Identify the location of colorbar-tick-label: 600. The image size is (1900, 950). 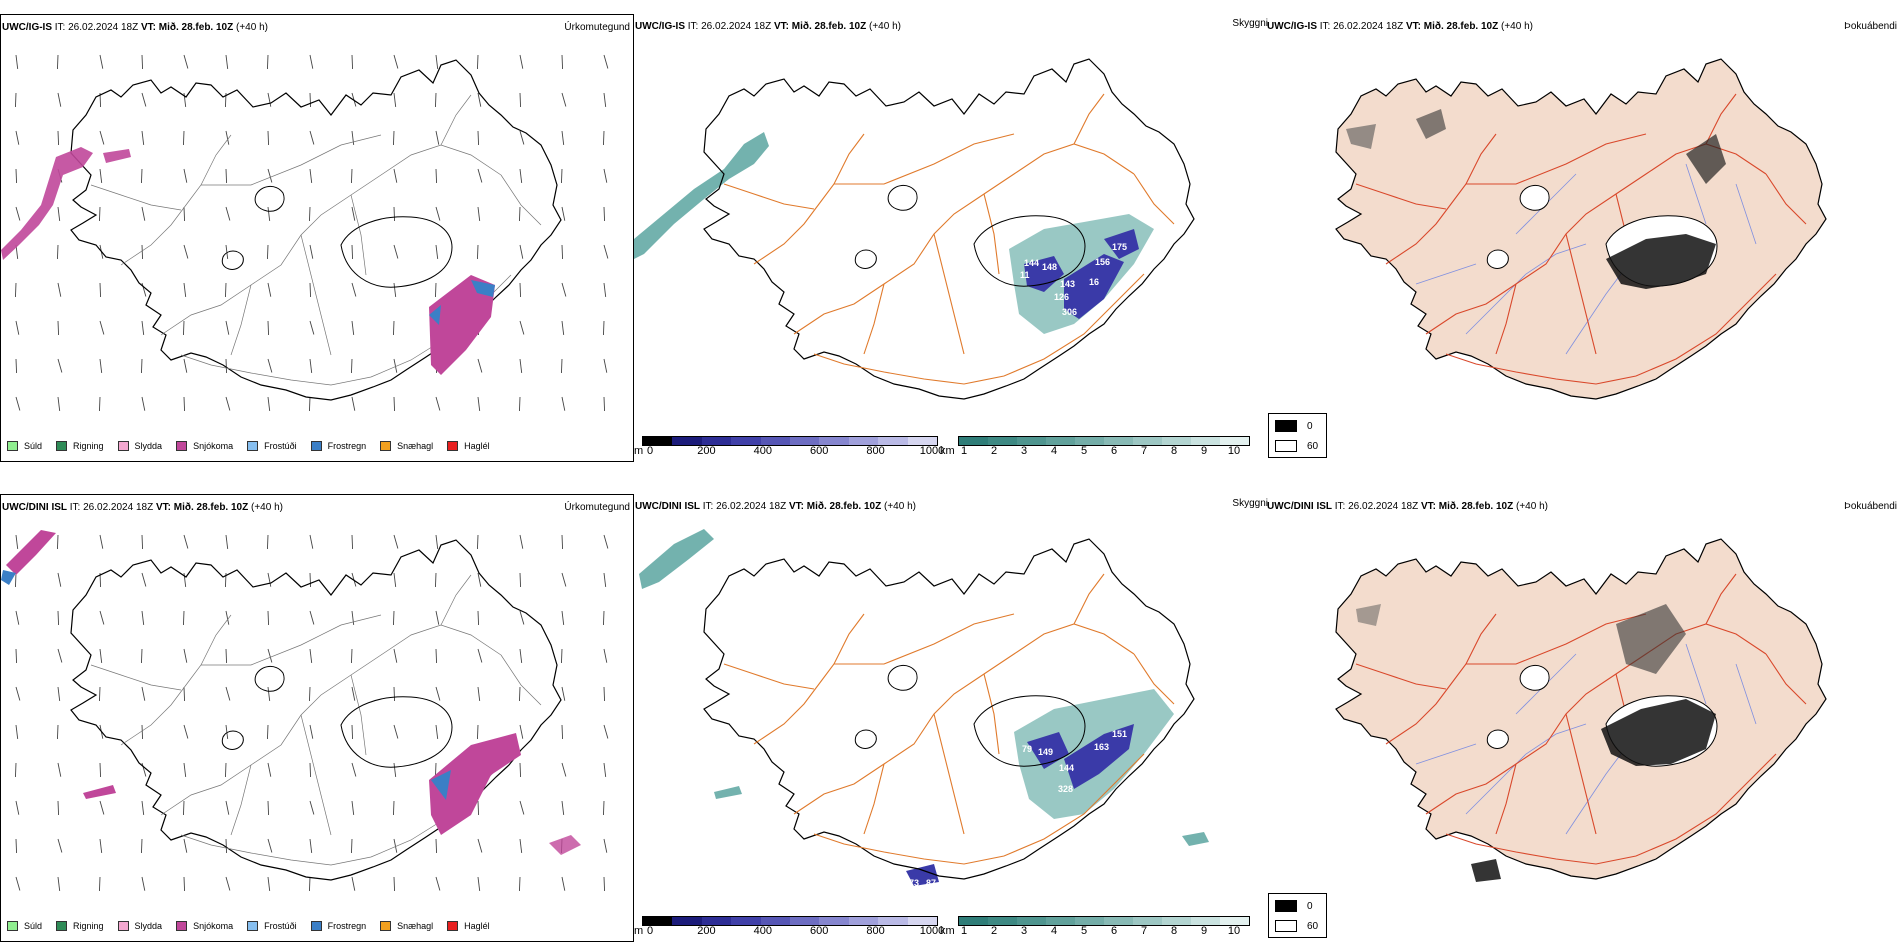
(819, 451).